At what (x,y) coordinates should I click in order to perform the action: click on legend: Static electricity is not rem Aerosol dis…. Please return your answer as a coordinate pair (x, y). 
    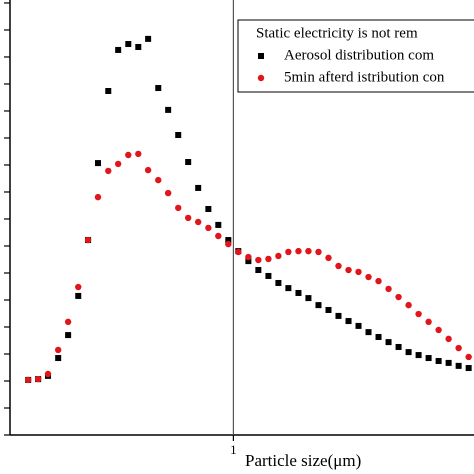
    Looking at the image, I should click on (355, 56).